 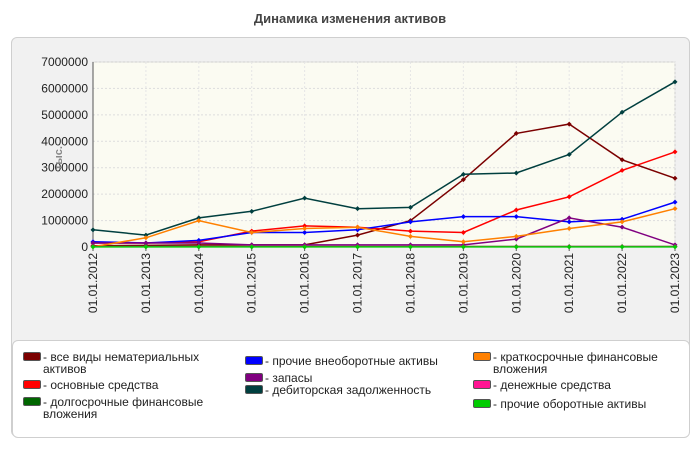 What do you see at coordinates (93, 283) in the screenshot?
I see `x-tick-label: 01.01.2012` at bounding box center [93, 283].